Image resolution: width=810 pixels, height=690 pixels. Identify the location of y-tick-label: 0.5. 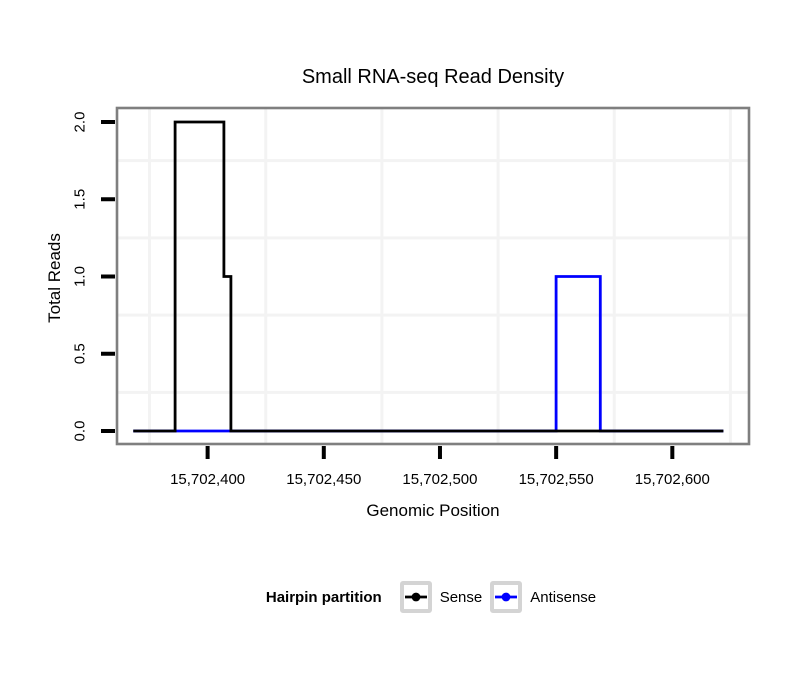
(79, 353).